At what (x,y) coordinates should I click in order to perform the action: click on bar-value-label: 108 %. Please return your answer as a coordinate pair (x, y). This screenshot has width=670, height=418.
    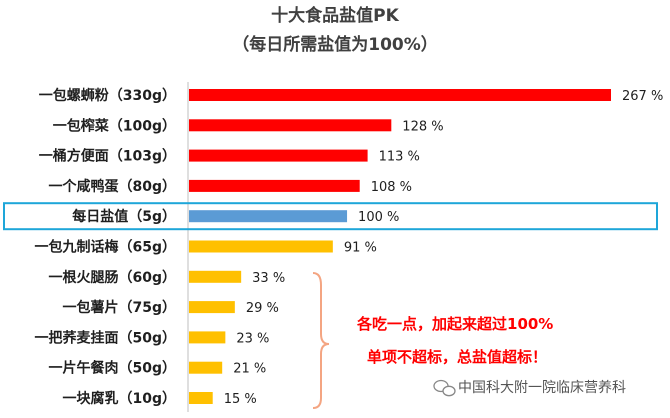
    Looking at the image, I should click on (391, 187).